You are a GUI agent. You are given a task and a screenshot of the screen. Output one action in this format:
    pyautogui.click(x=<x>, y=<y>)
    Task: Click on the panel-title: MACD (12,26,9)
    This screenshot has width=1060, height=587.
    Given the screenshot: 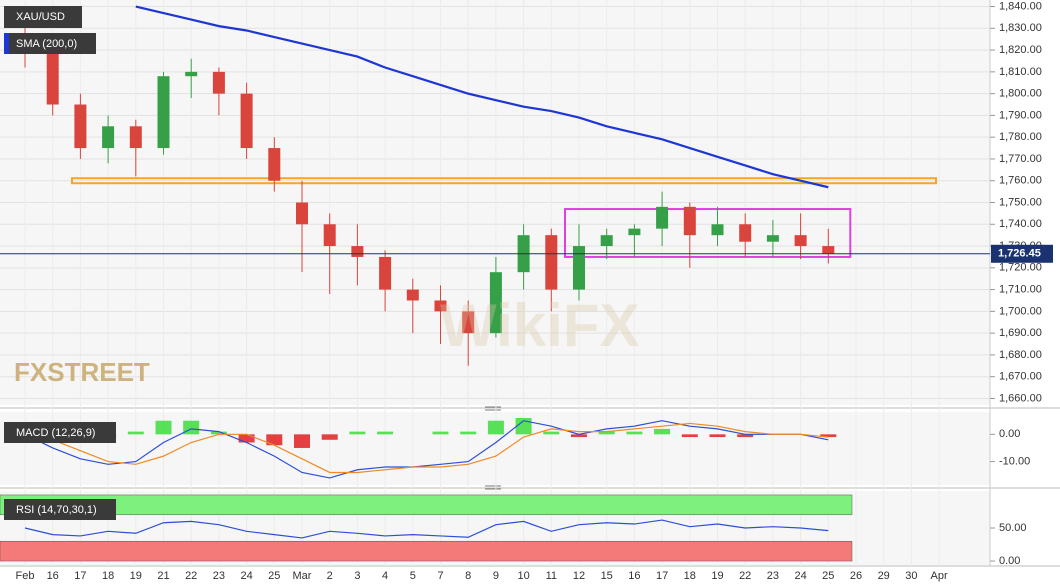 What is the action you would take?
    pyautogui.click(x=55, y=433)
    